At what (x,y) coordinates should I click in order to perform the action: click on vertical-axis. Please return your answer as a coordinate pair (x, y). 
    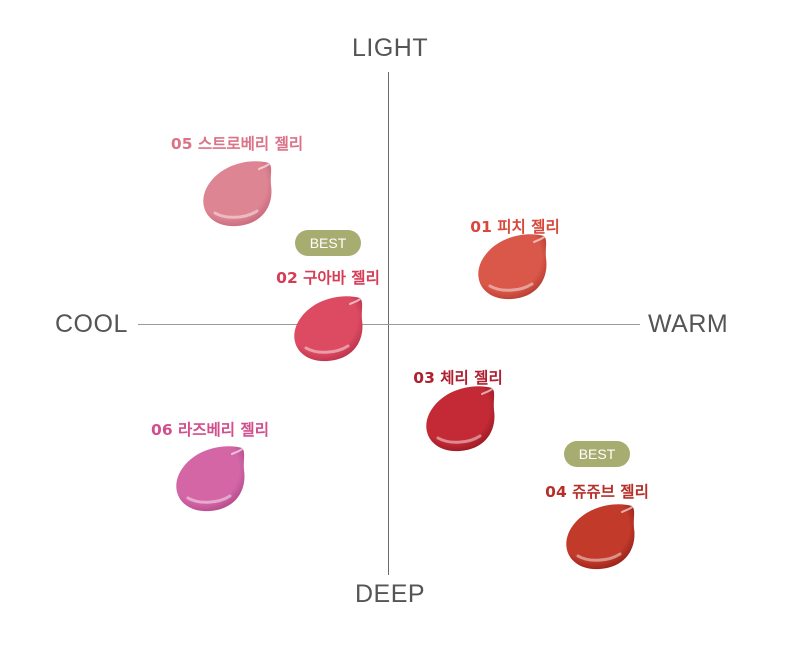
    Looking at the image, I should click on (388, 323).